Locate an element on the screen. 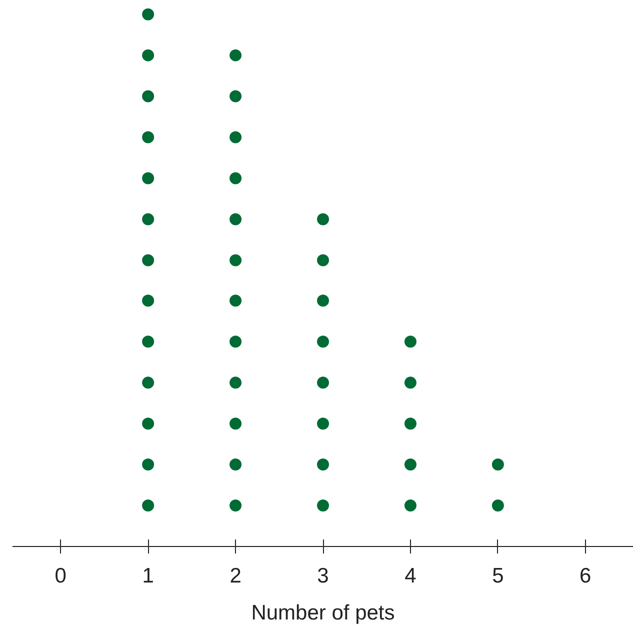 Image resolution: width=633 pixels, height=633 pixels. x-tick-label: 6 is located at coordinates (586, 576).